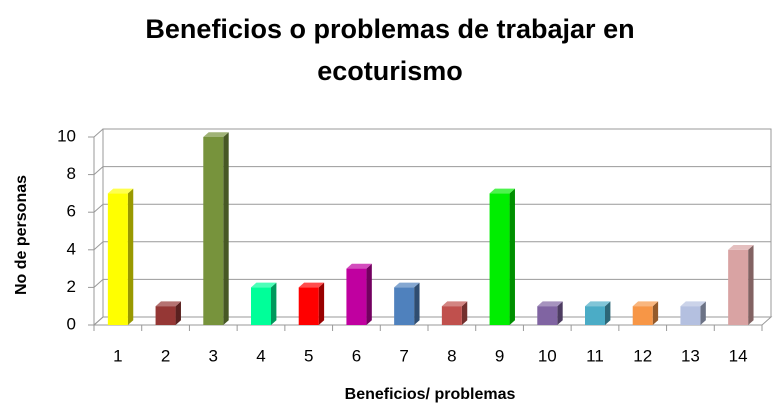  Describe the element at coordinates (71, 323) in the screenshot. I see `y-tick-label: 0` at that location.